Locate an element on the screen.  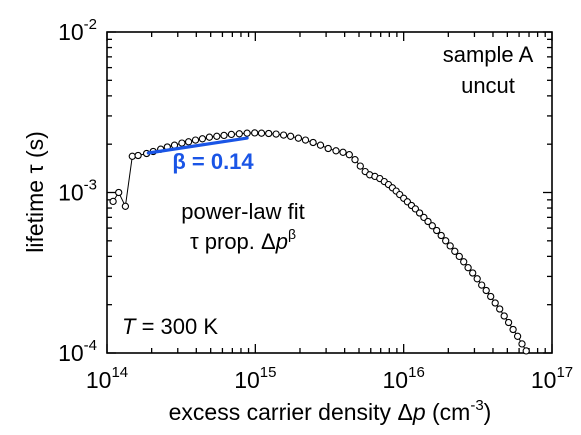
power-law-fit-line is located at coordinates (197, 145).